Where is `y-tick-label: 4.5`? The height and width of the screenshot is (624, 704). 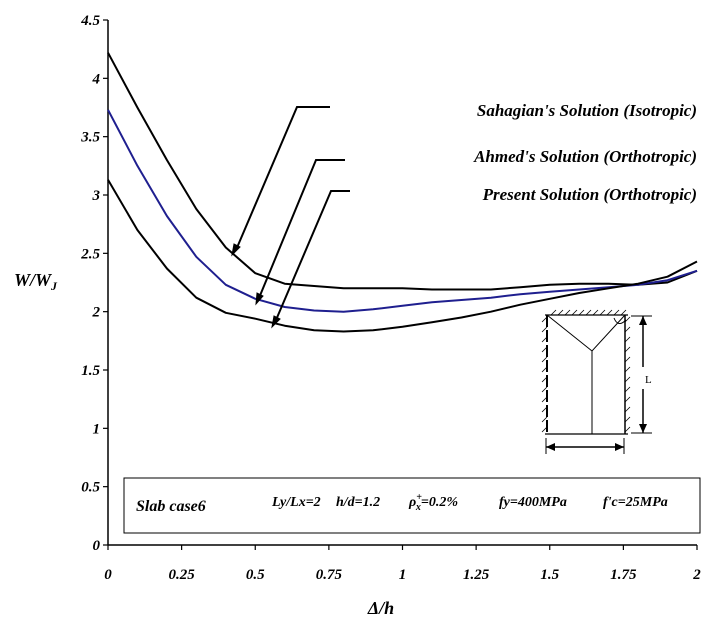
y-tick-label: 4.5 is located at coordinates (90, 21).